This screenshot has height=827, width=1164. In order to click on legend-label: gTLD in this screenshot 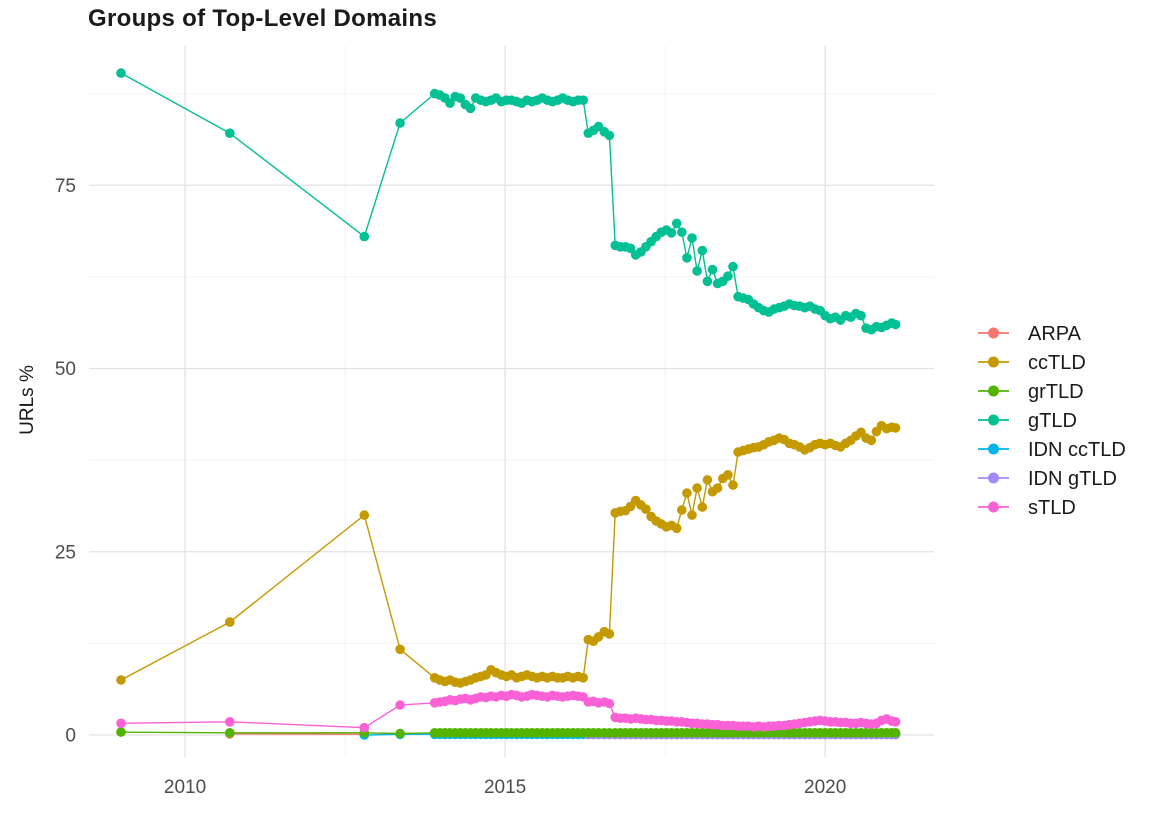, I will do `click(1052, 421)`.